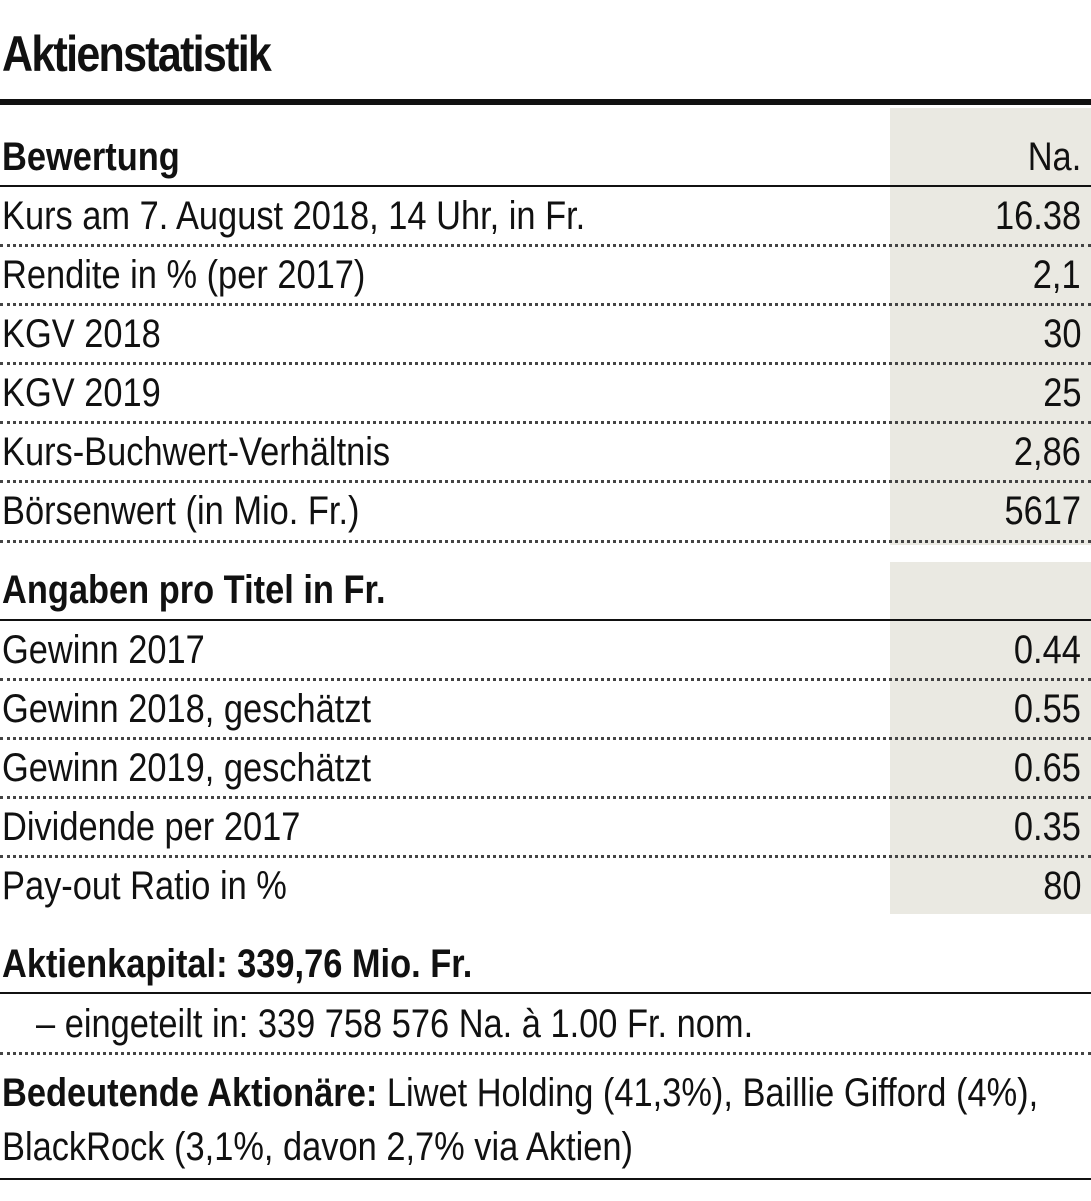 The image size is (1091, 1201). Describe the element at coordinates (1061, 334) in the screenshot. I see `row-value: 30` at that location.